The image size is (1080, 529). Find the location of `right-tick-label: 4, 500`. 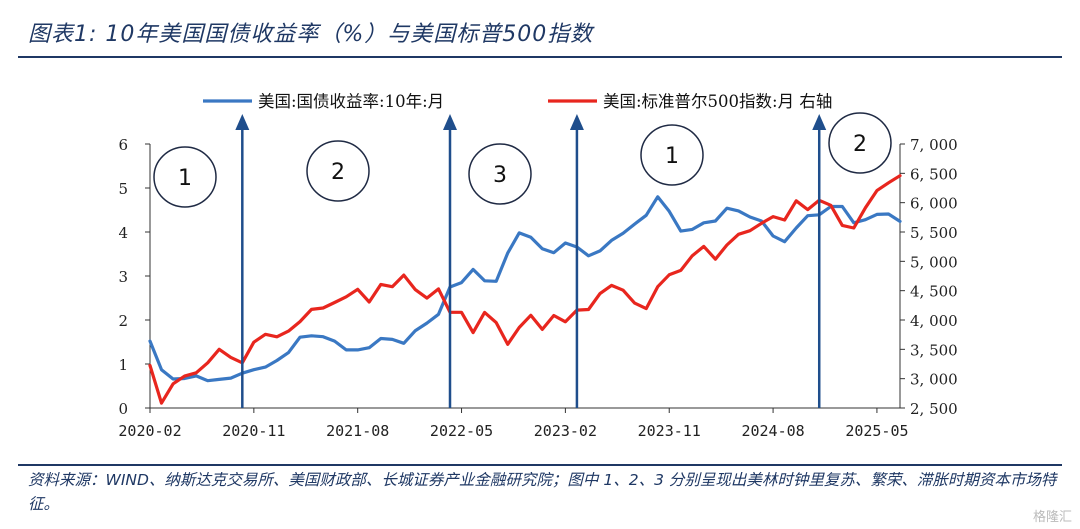

right-tick-label: 4, 500 is located at coordinates (934, 292).